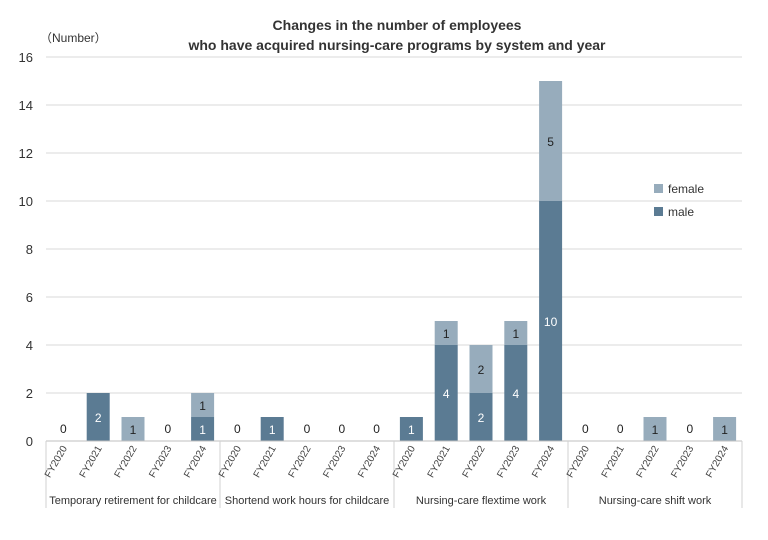 The image size is (768, 540). I want to click on y-tick-label: 2, so click(29, 393).